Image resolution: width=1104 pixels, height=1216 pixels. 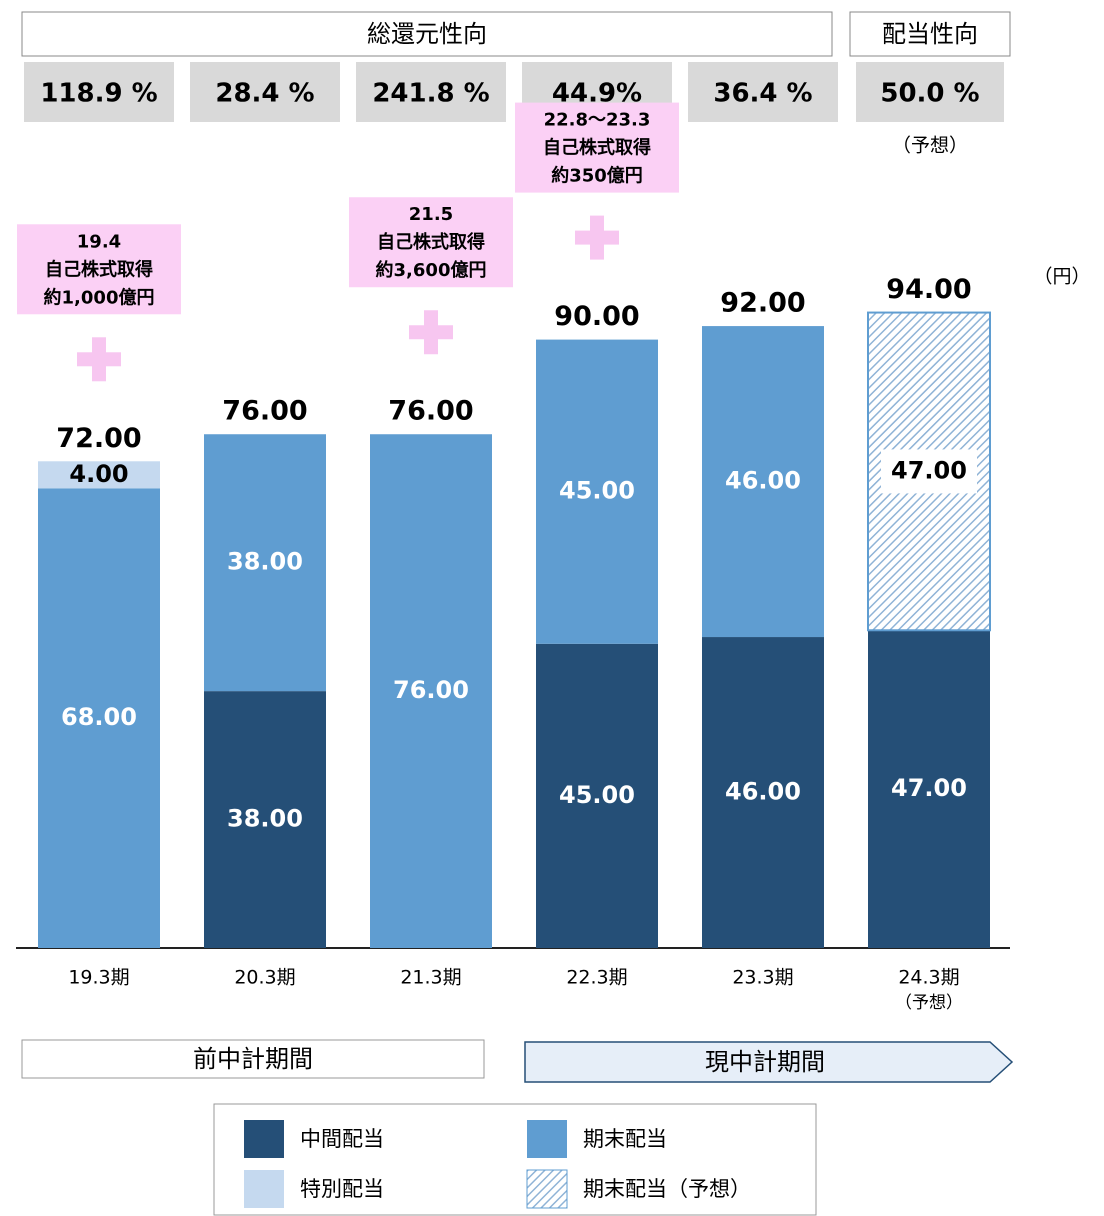 I want to click on legend-label: 期末配当（予想）, so click(x=667, y=1189).